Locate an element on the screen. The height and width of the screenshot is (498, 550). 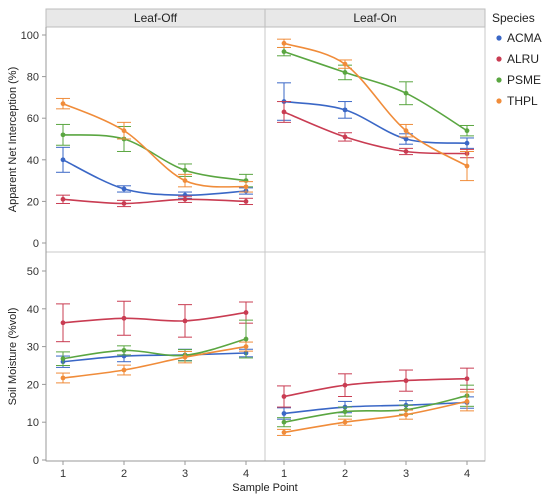
y-axis-title: Soil Moisture (%vol) is located at coordinates (13, 357).